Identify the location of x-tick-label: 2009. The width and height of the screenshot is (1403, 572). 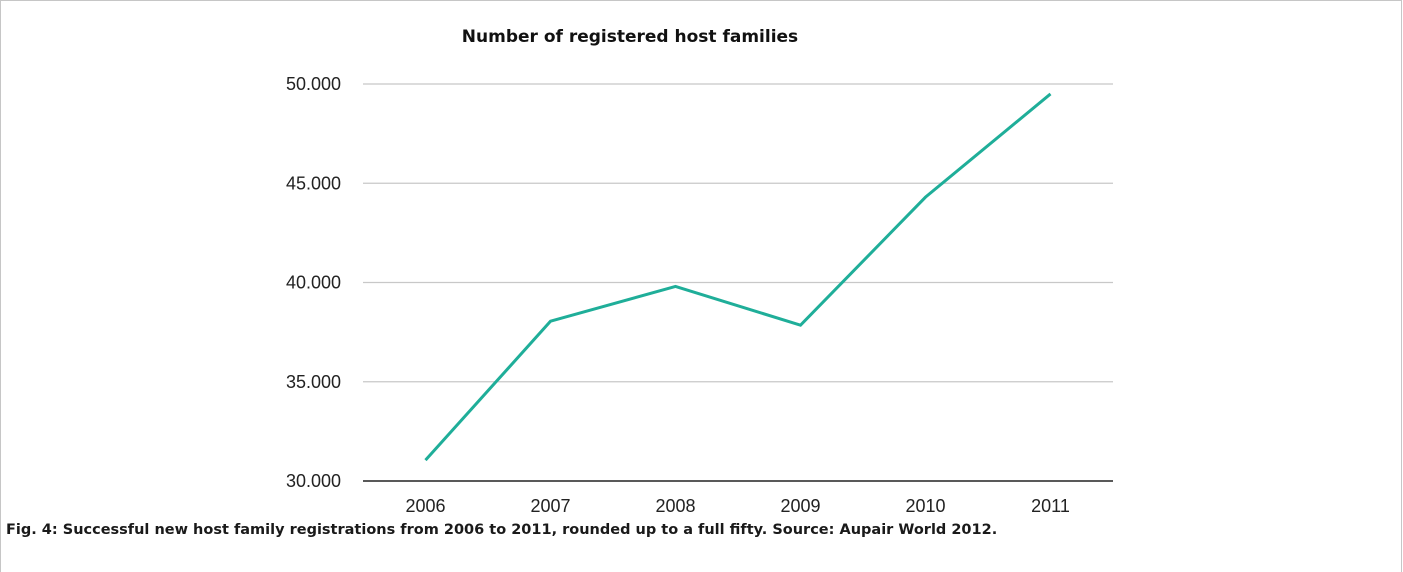
(800, 506).